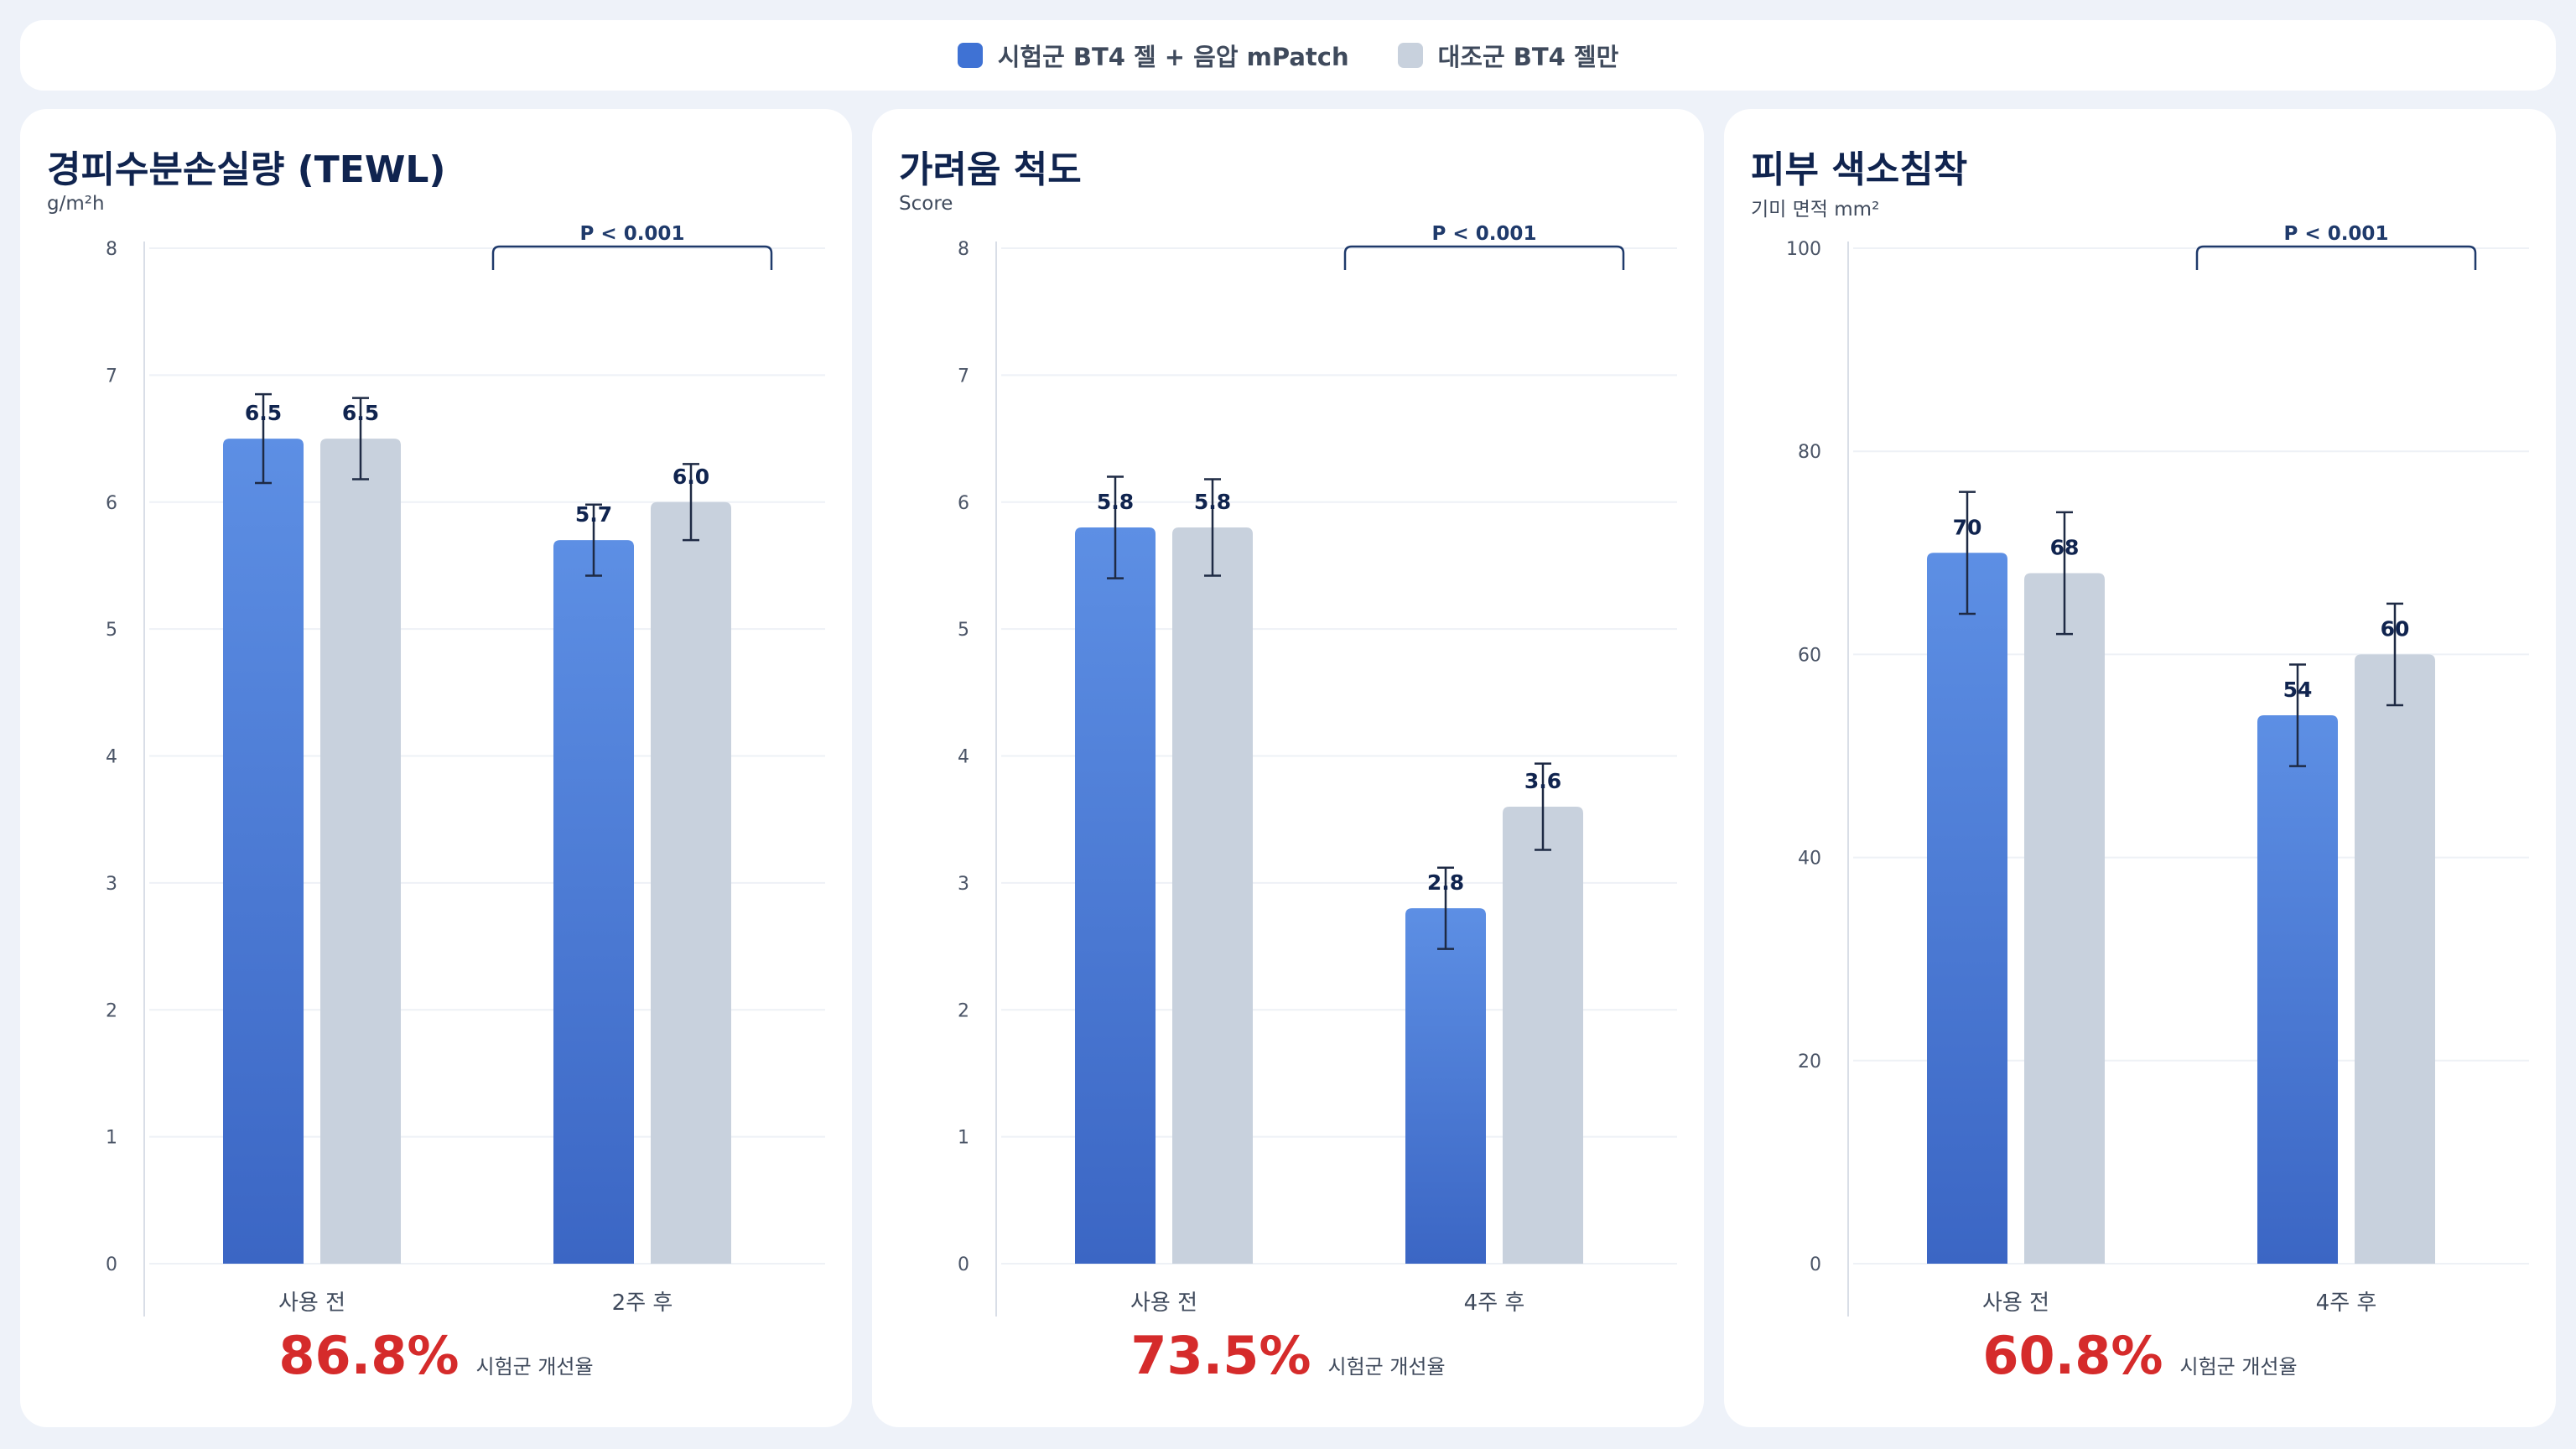 This screenshot has width=2576, height=1449. I want to click on improvement-summary: 60.8% 시험군 개선율, so click(2140, 1355).